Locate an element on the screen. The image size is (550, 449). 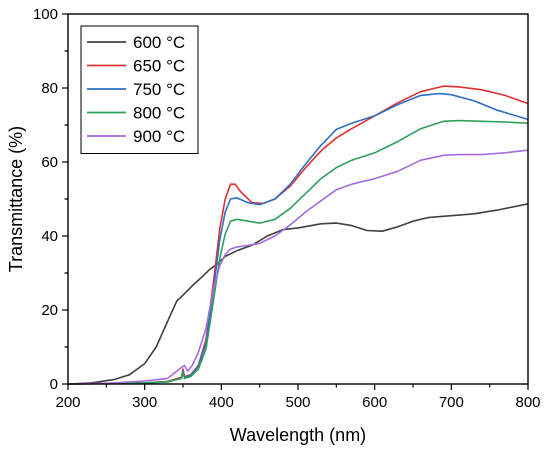
x-tick-label: 600 is located at coordinates (374, 402).